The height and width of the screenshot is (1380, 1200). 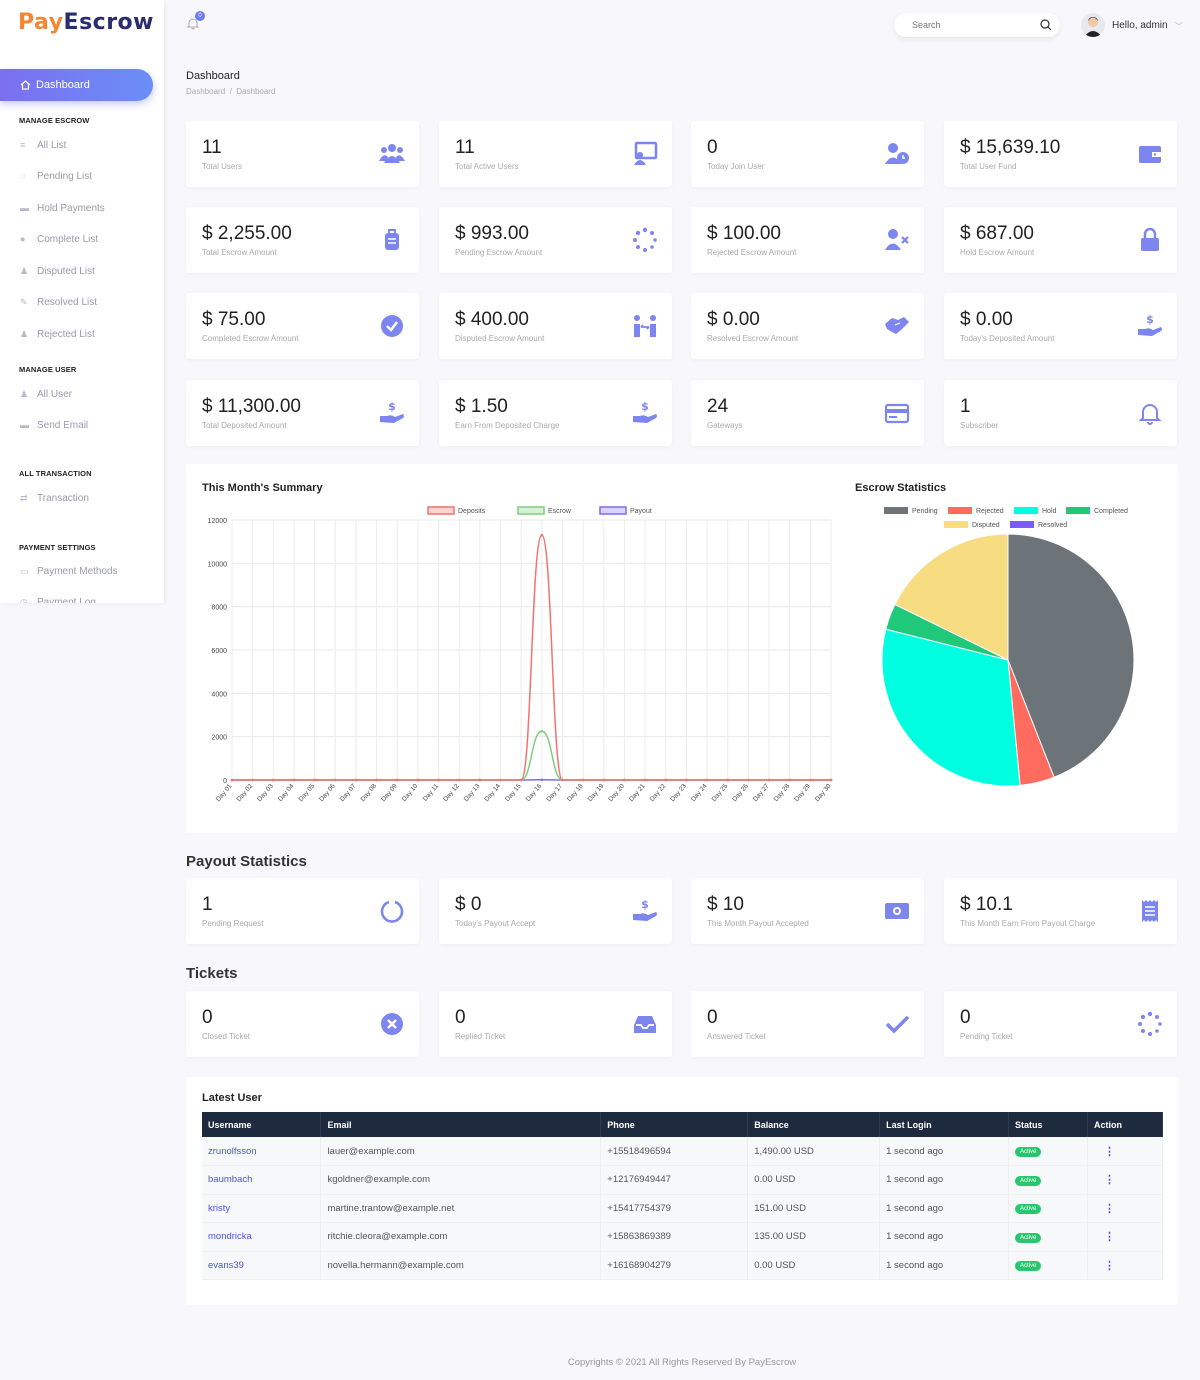 I want to click on lock-icon, so click(x=1150, y=239).